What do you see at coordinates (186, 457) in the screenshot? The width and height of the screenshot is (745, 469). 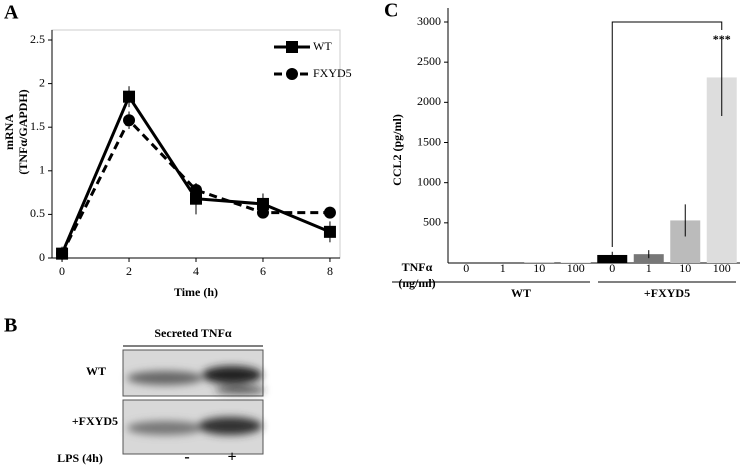 I see `lane-label: -` at bounding box center [186, 457].